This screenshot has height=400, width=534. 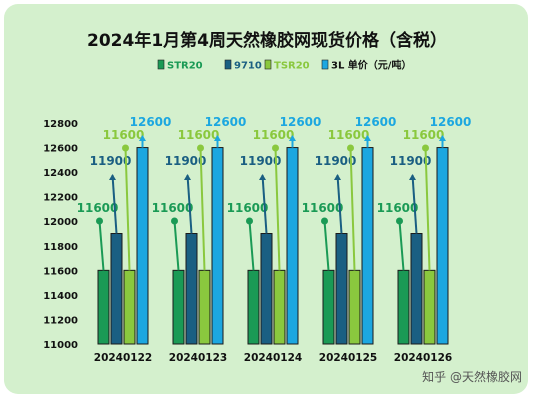 I want to click on x-tick-label: 20240124, so click(x=273, y=358).